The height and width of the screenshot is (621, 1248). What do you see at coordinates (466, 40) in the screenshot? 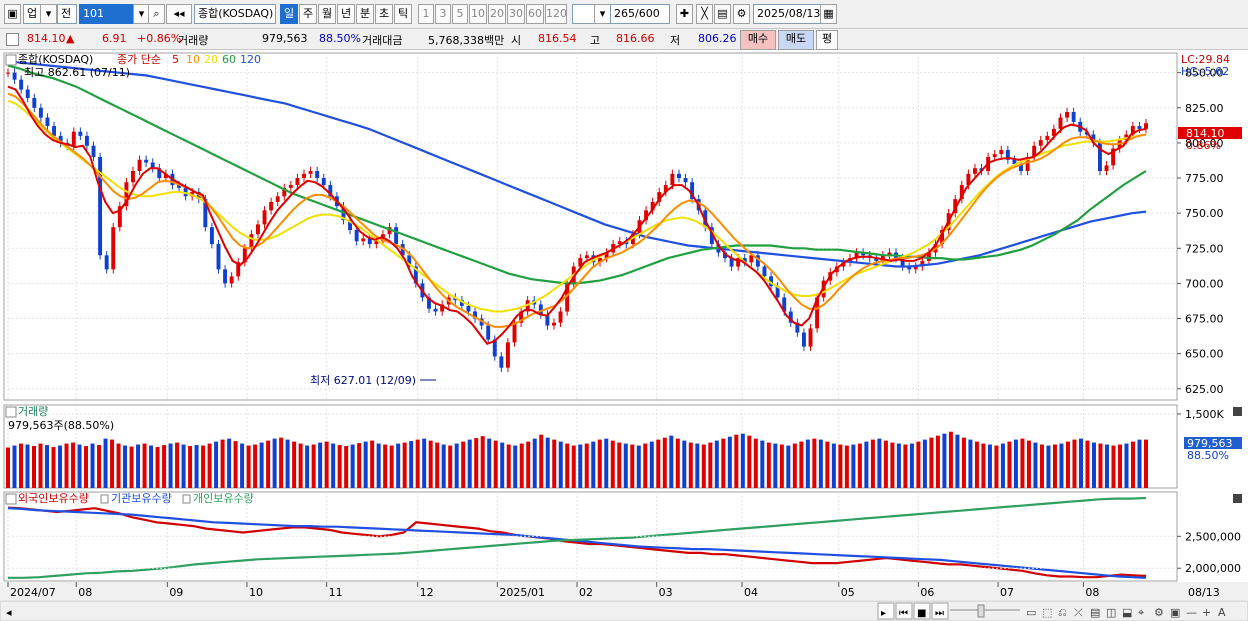
I see `amount-value: 5,768,338백만` at bounding box center [466, 40].